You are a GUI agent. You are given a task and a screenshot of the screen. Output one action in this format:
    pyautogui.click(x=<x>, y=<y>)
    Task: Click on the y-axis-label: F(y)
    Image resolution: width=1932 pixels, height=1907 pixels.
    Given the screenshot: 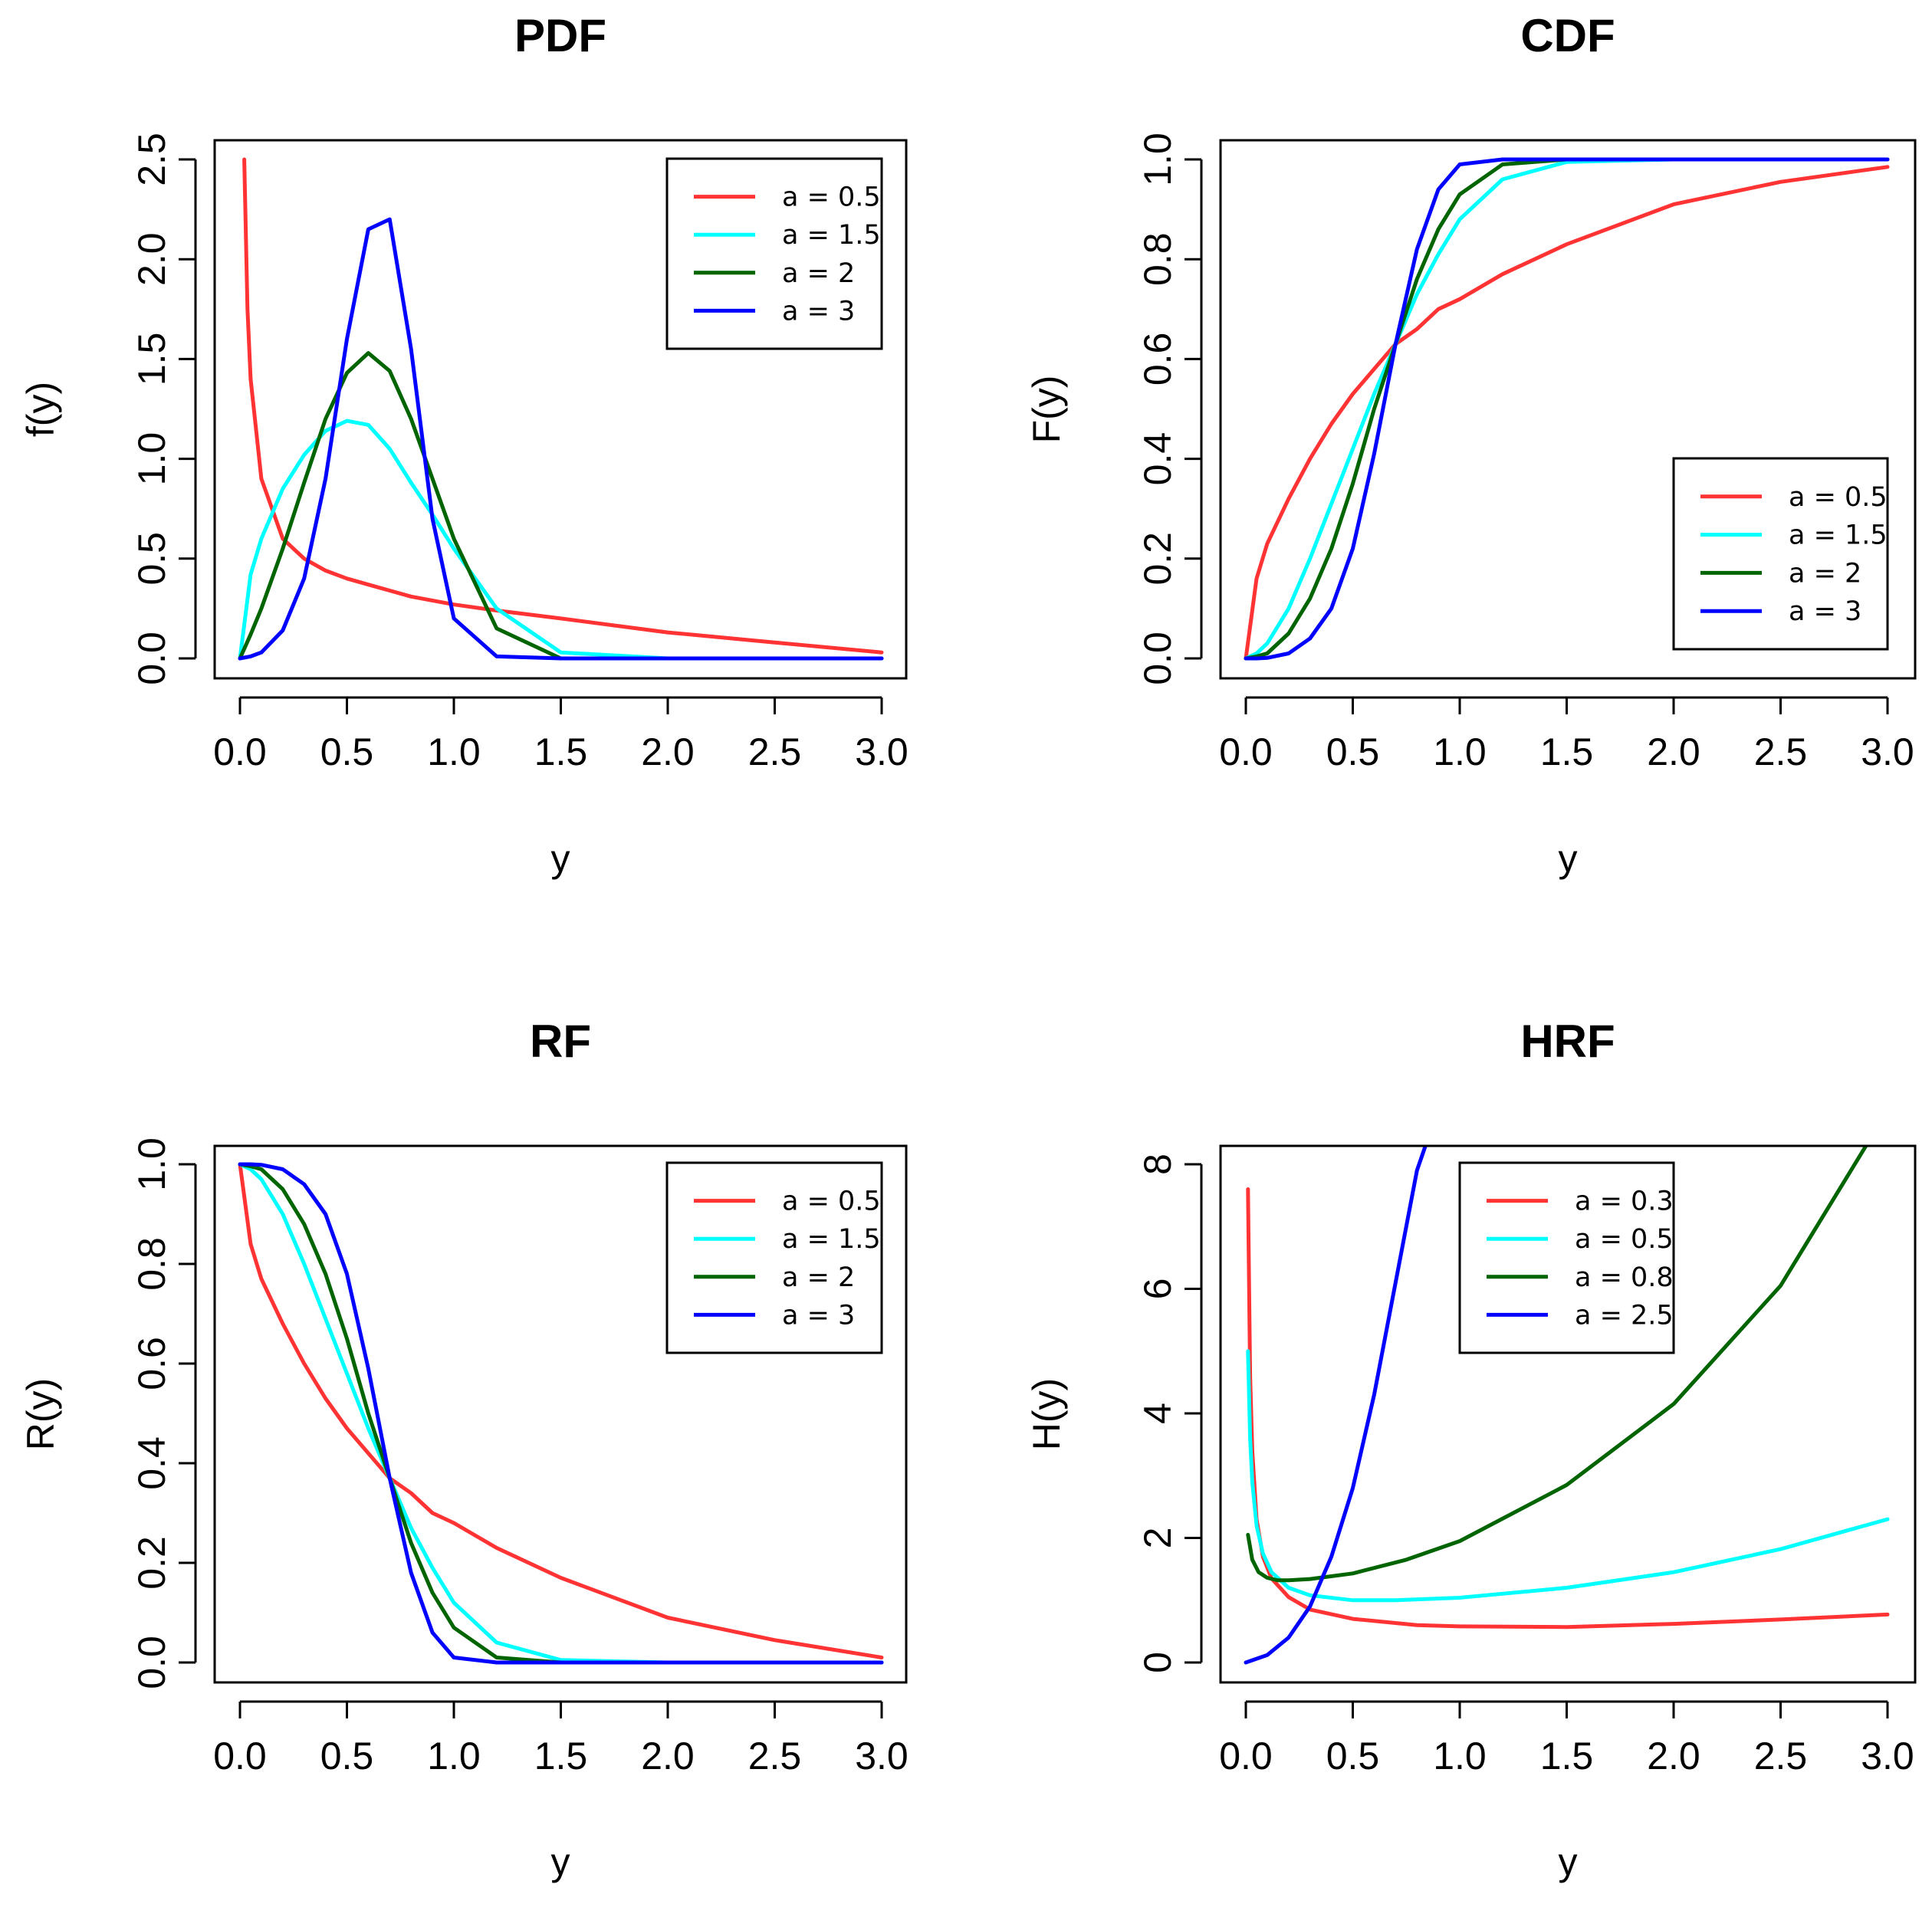 What is the action you would take?
    pyautogui.click(x=1046, y=410)
    